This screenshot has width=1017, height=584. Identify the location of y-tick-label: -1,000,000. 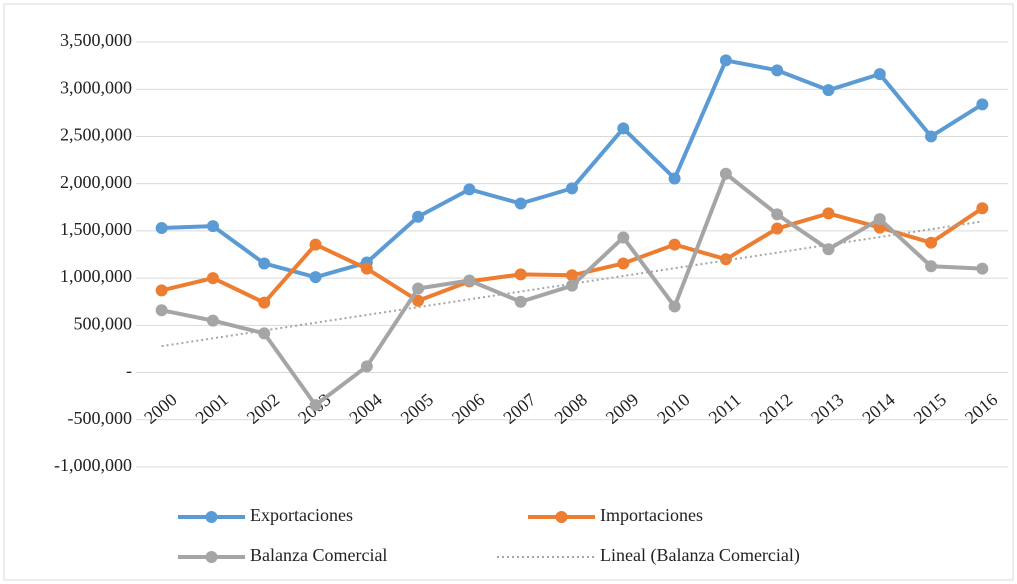
(93, 465).